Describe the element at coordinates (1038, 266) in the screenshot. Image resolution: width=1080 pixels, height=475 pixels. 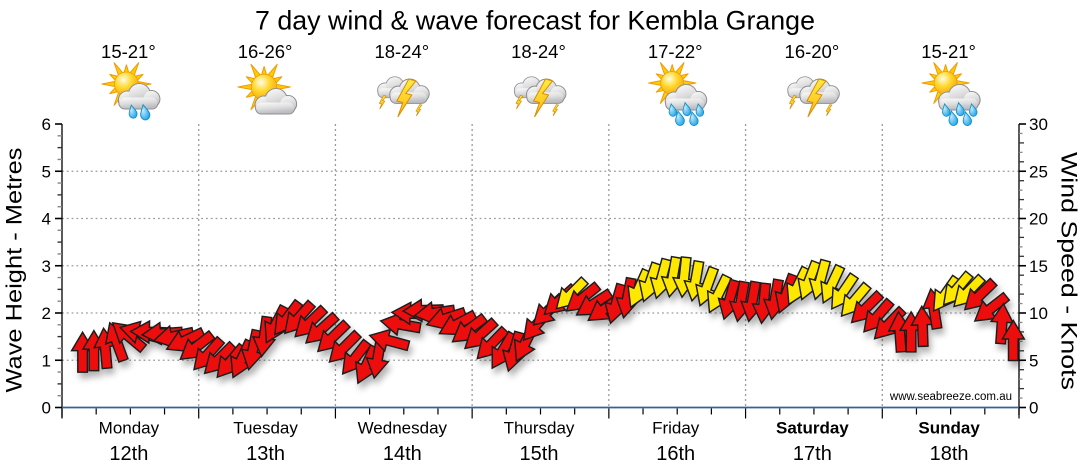
I see `svg-text: 15` at that location.